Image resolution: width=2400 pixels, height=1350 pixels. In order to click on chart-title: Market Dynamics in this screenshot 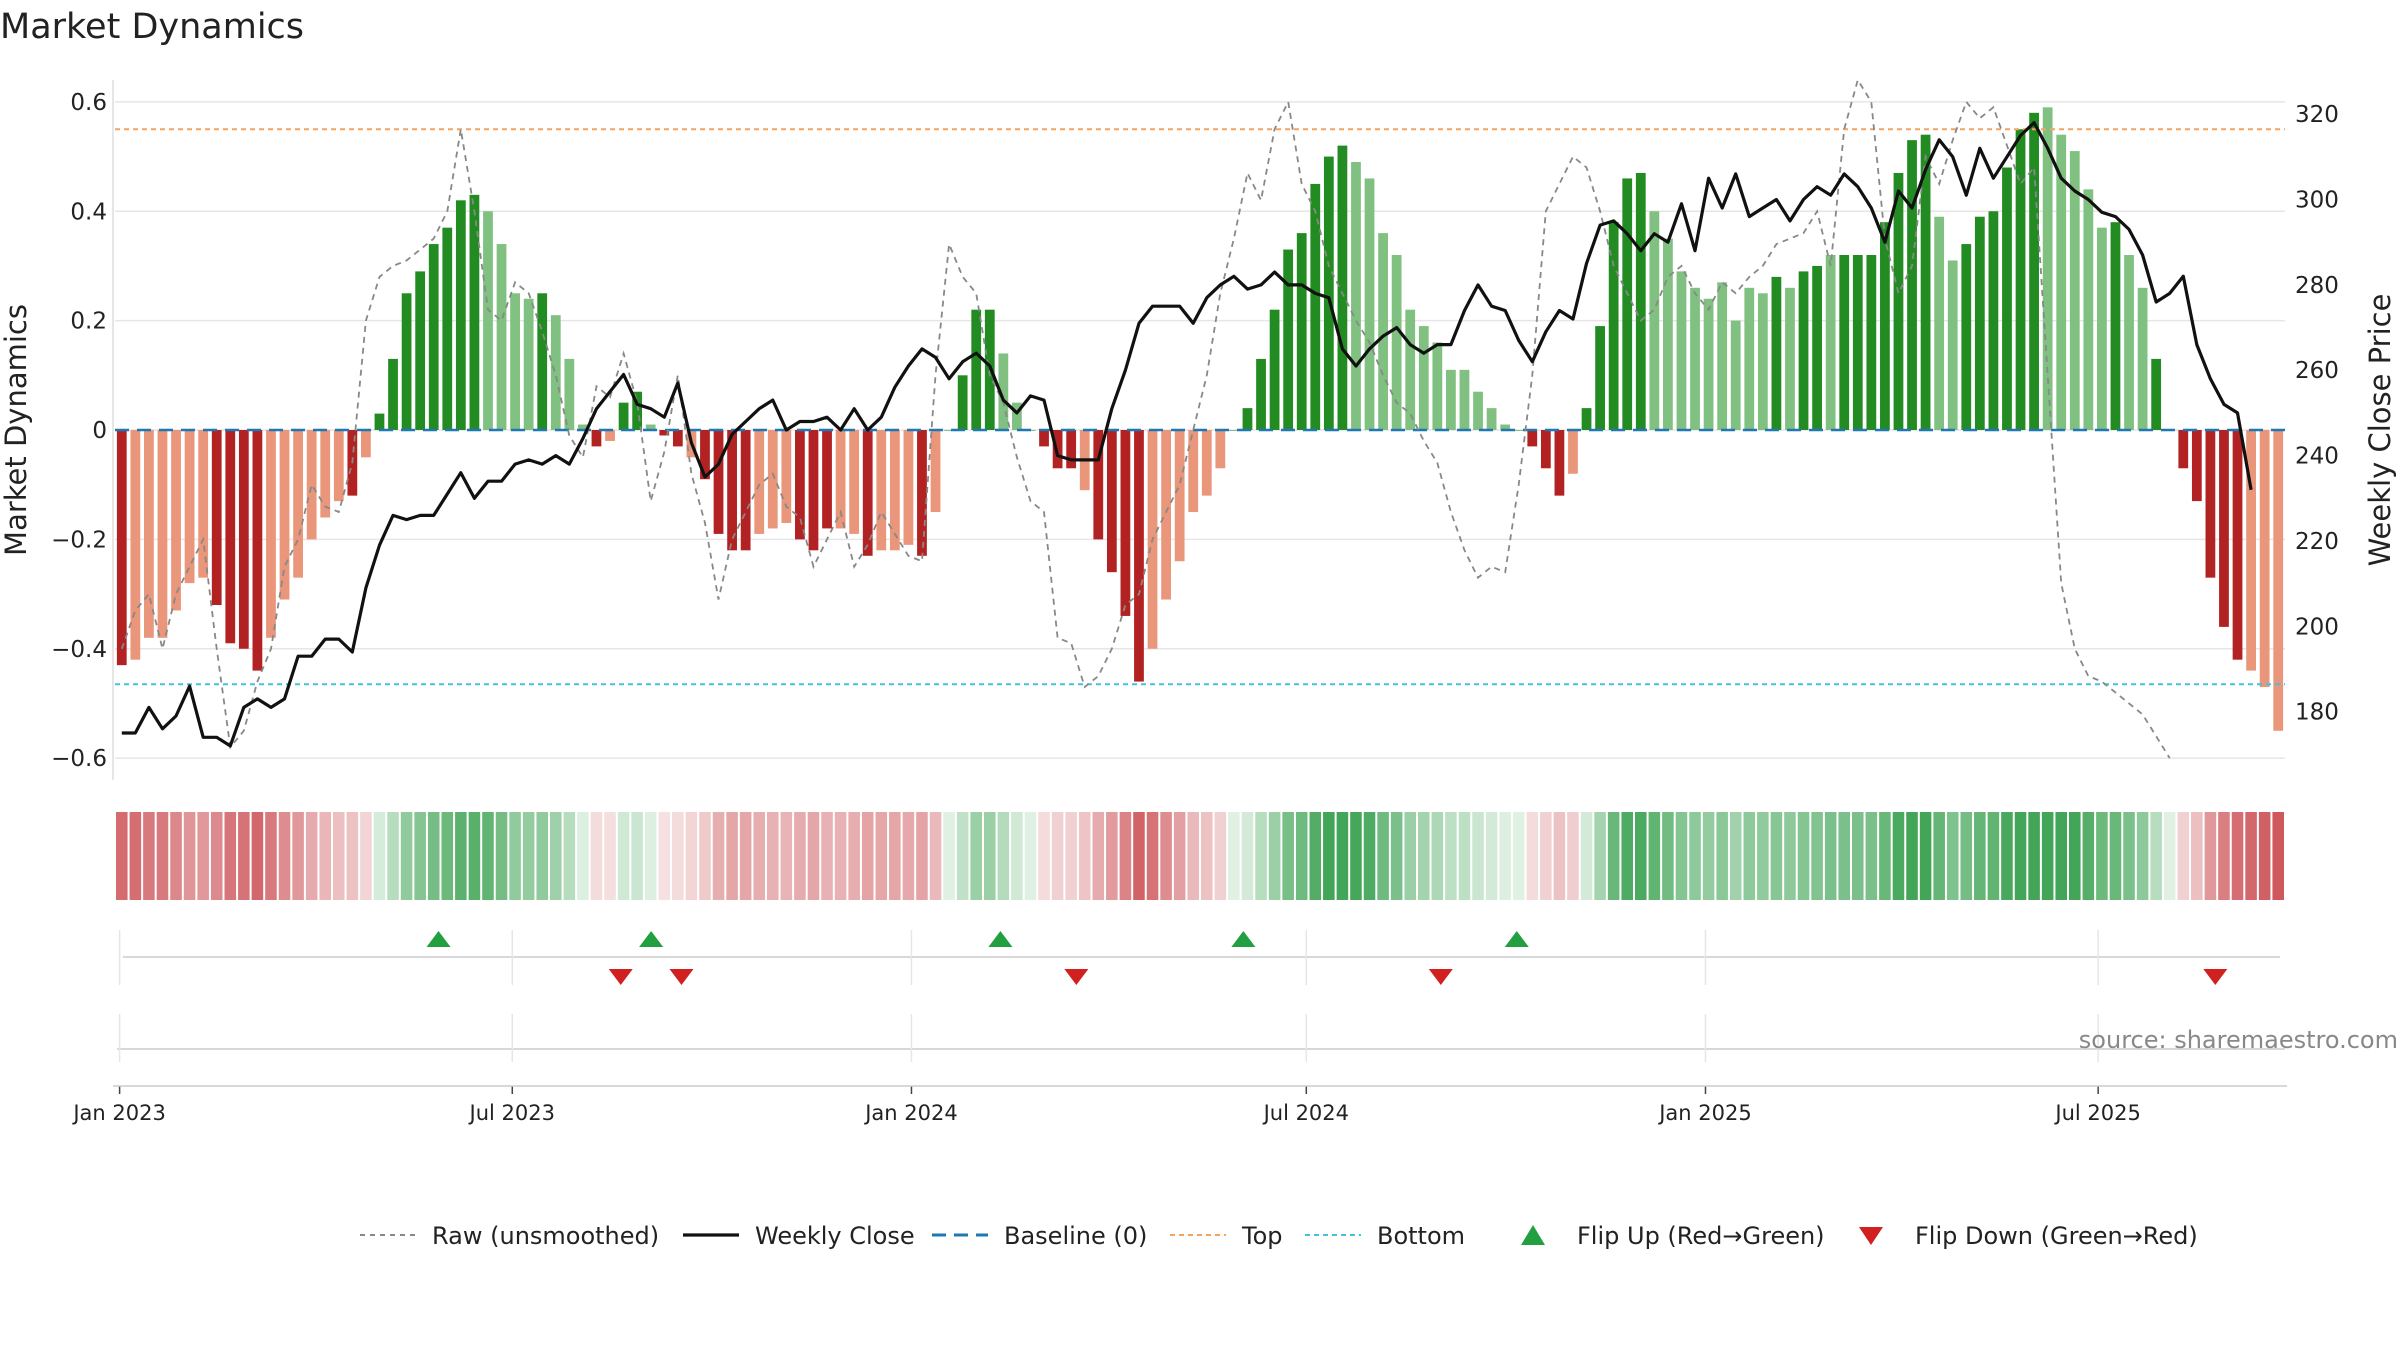, I will do `click(152, 27)`.